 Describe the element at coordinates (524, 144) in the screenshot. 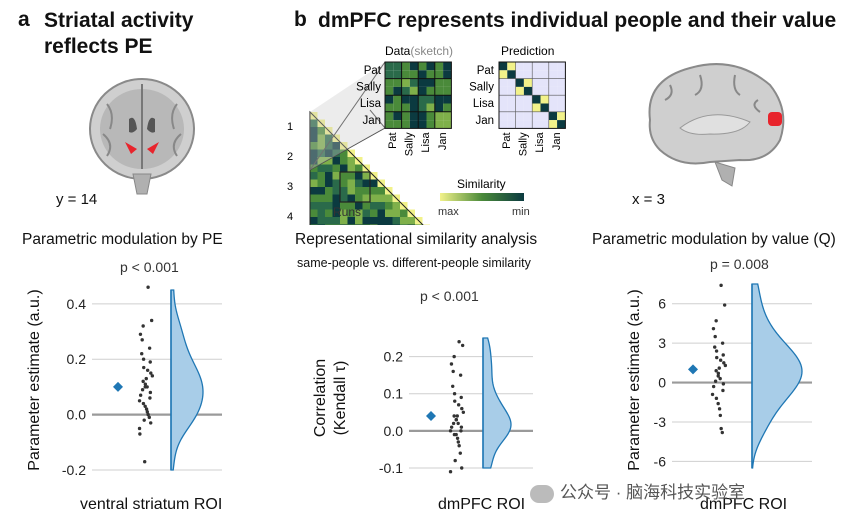

I see `person-label-rotated: Sally` at that location.